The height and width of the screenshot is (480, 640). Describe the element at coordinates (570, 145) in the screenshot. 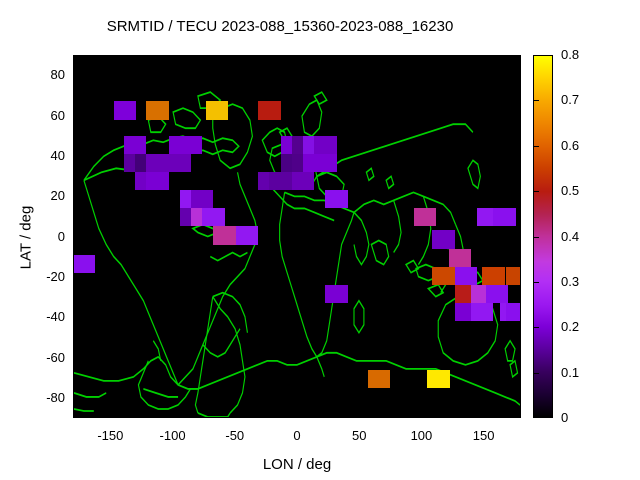

I see `colorbar-tick-label: 0.6` at that location.